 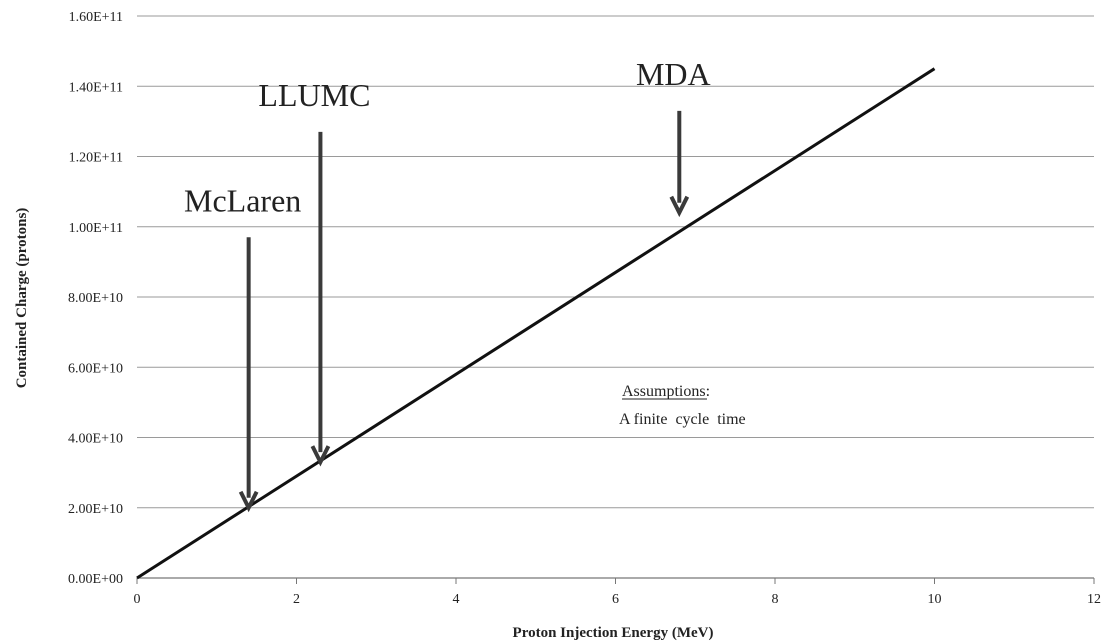 I want to click on x-axis-title: Proton Injection Energy (MeV), so click(x=613, y=633).